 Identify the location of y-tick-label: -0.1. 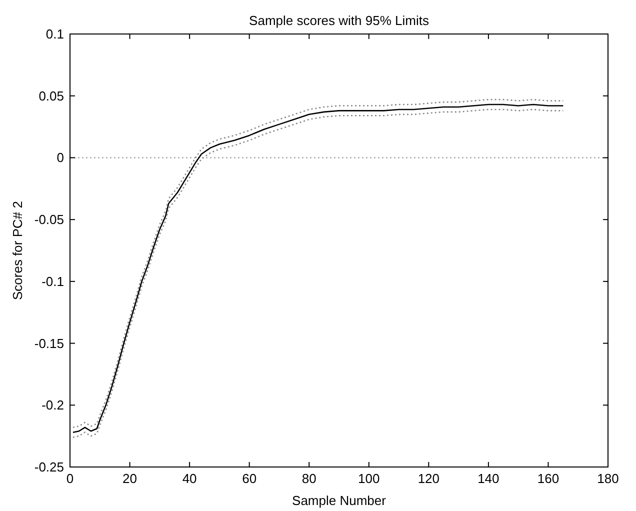
(53, 281).